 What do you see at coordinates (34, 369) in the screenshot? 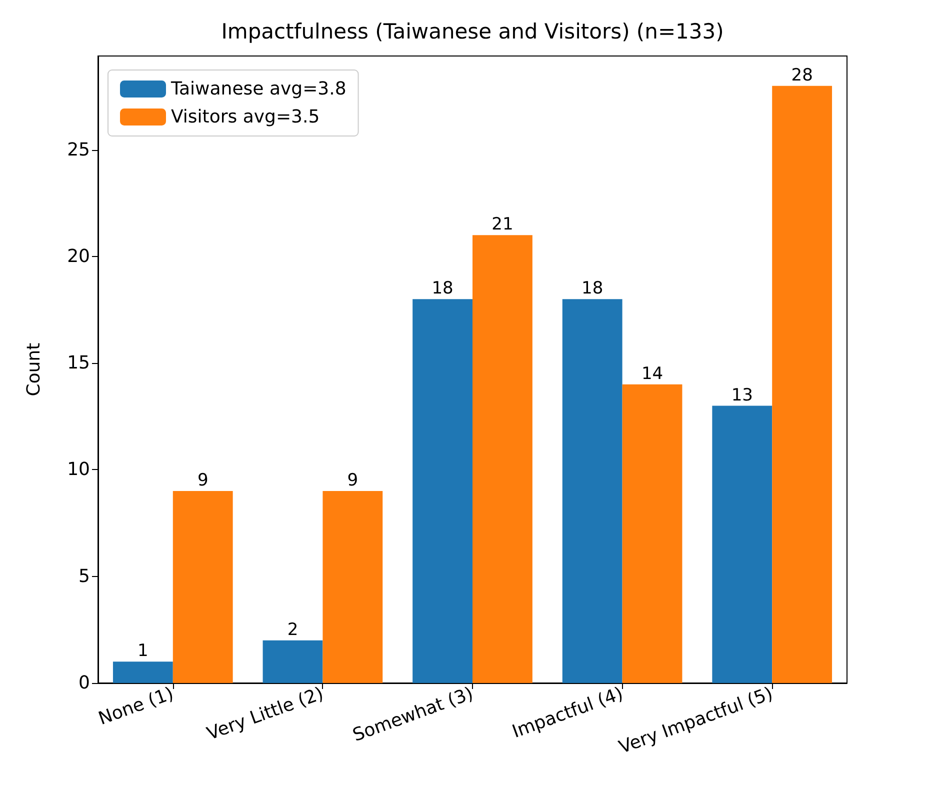
I see `y-axis-title: Count` at bounding box center [34, 369].